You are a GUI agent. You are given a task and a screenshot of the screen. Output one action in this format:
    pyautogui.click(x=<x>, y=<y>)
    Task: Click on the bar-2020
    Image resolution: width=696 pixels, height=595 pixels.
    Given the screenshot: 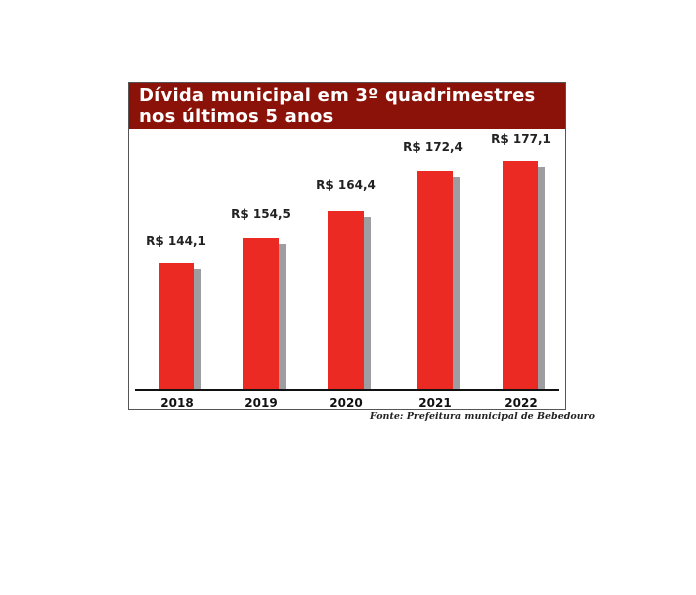 What is the action you would take?
    pyautogui.click(x=346, y=300)
    